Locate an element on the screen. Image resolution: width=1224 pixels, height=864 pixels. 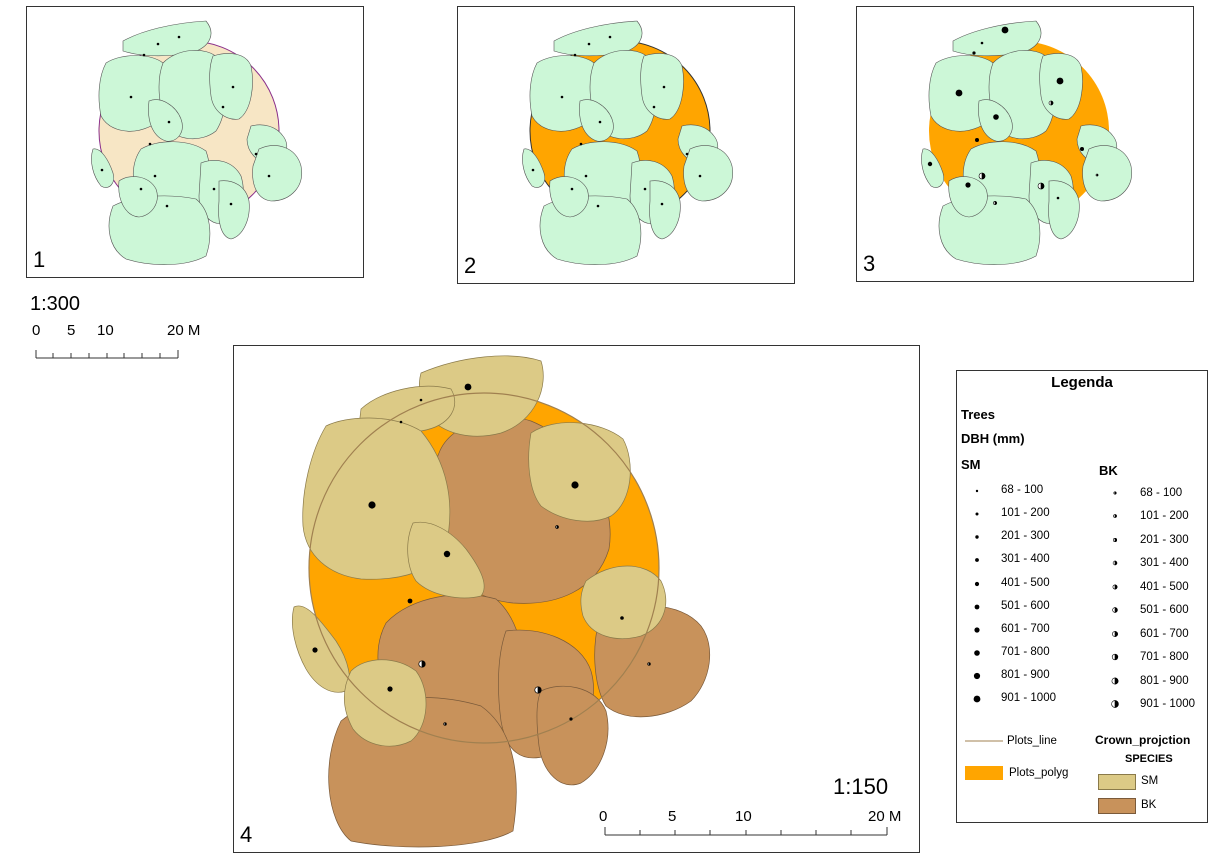
panel-number: 2 is located at coordinates (470, 265).